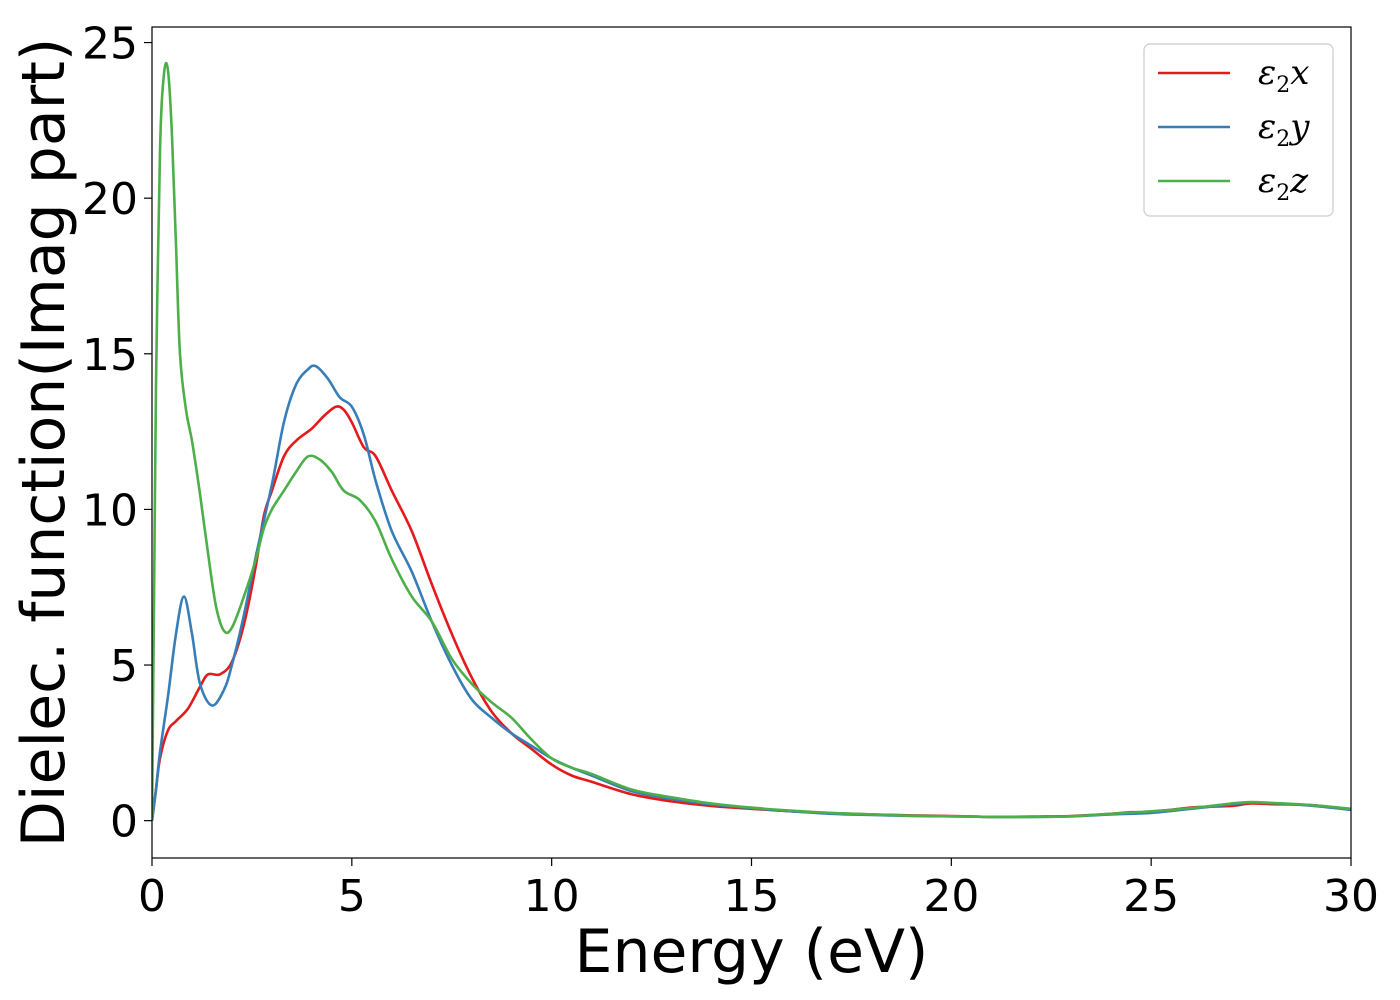  What do you see at coordinates (124, 666) in the screenshot?
I see `y-tick-label: 5` at bounding box center [124, 666].